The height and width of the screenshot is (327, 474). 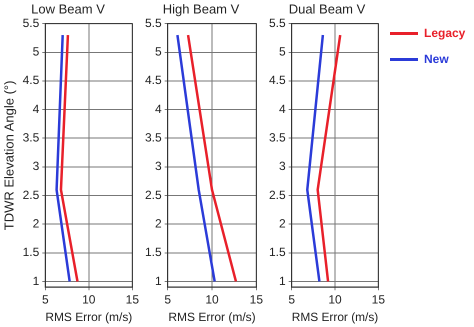 What do you see at coordinates (436, 59) in the screenshot?
I see `legend-label: New` at bounding box center [436, 59].